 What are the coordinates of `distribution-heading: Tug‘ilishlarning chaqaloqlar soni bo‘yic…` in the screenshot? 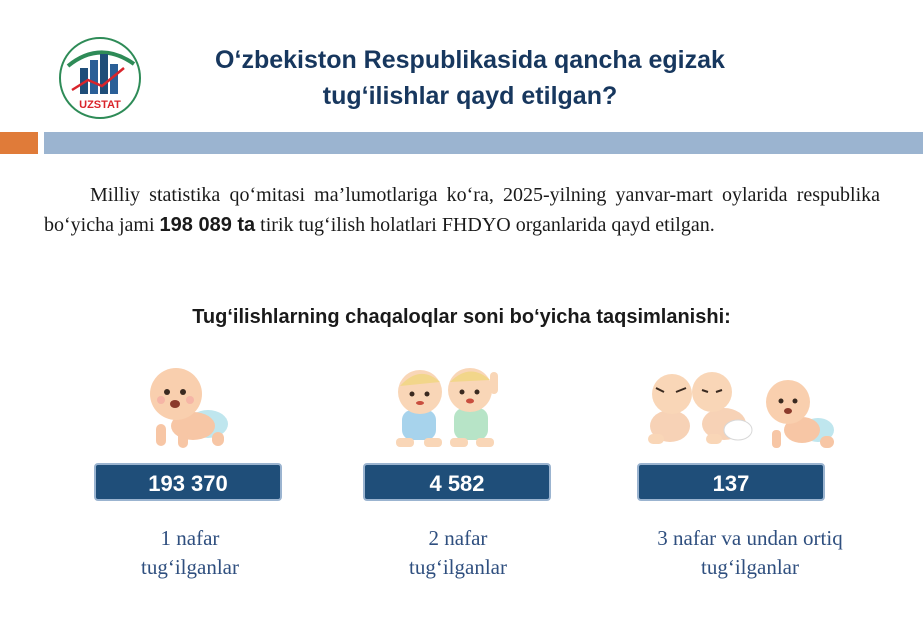 It's located at (461, 317).